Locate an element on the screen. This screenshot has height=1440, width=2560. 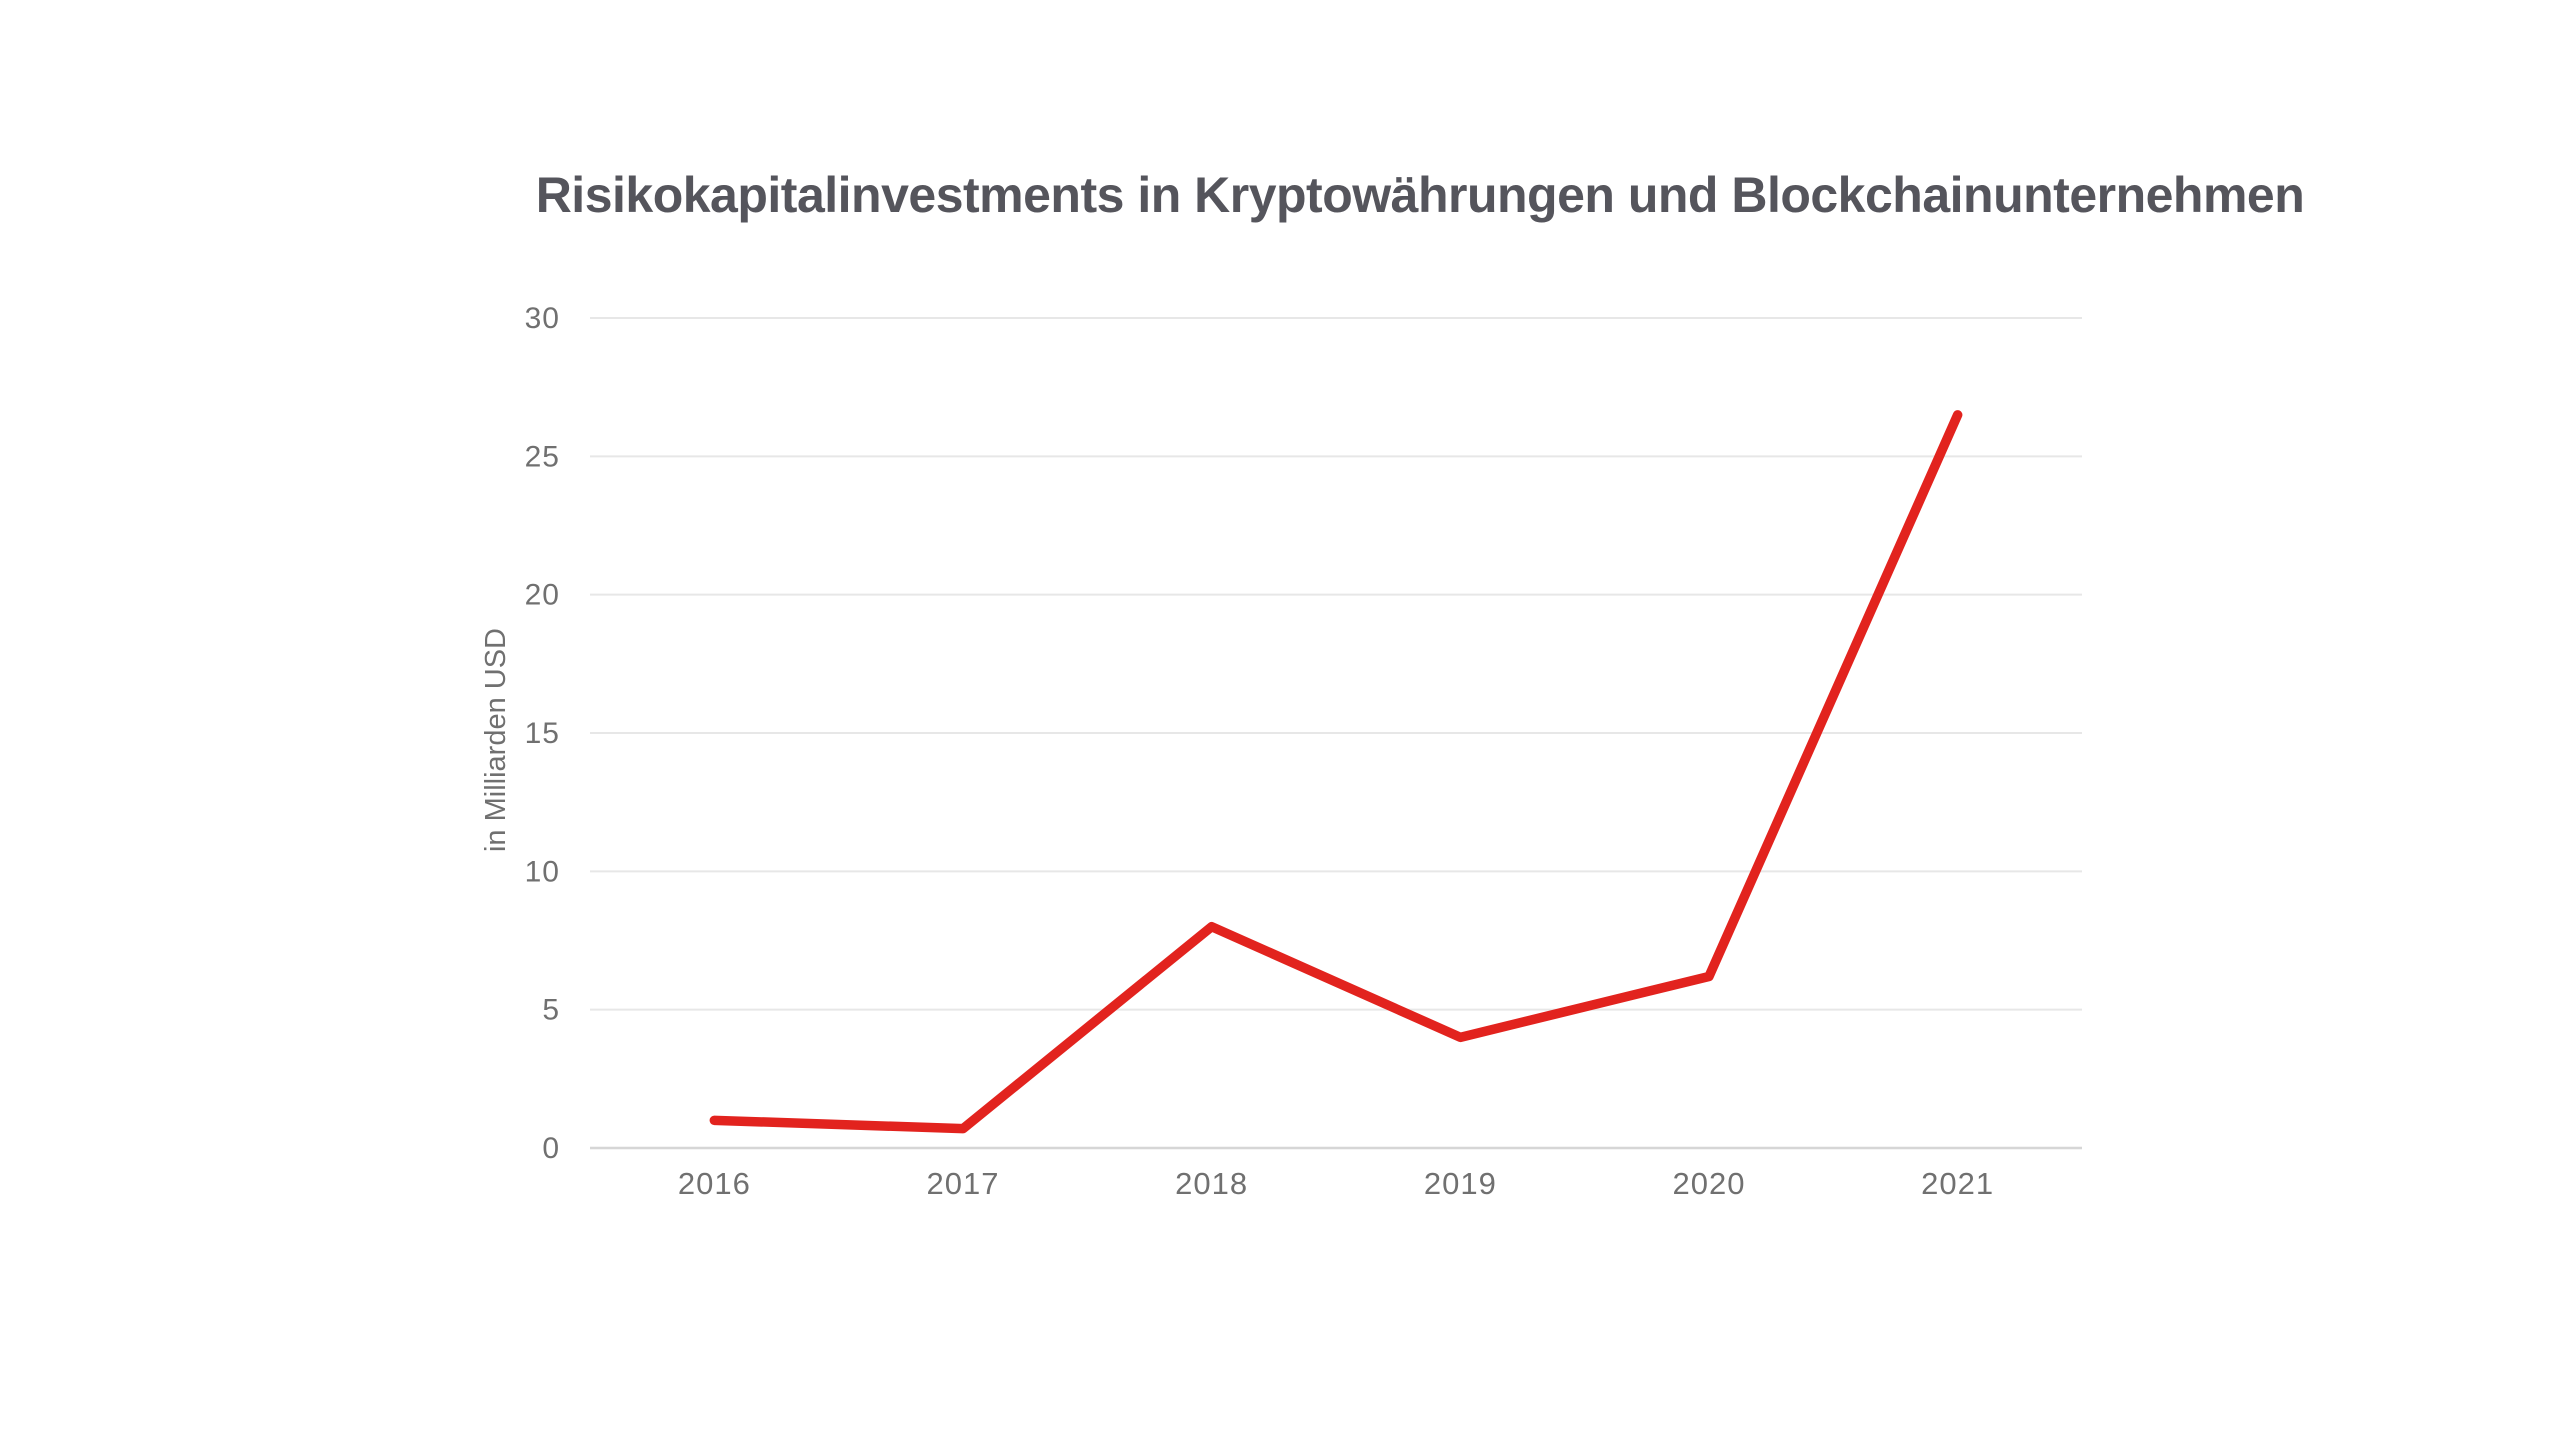
y-tick-label: 25 is located at coordinates (542, 456).